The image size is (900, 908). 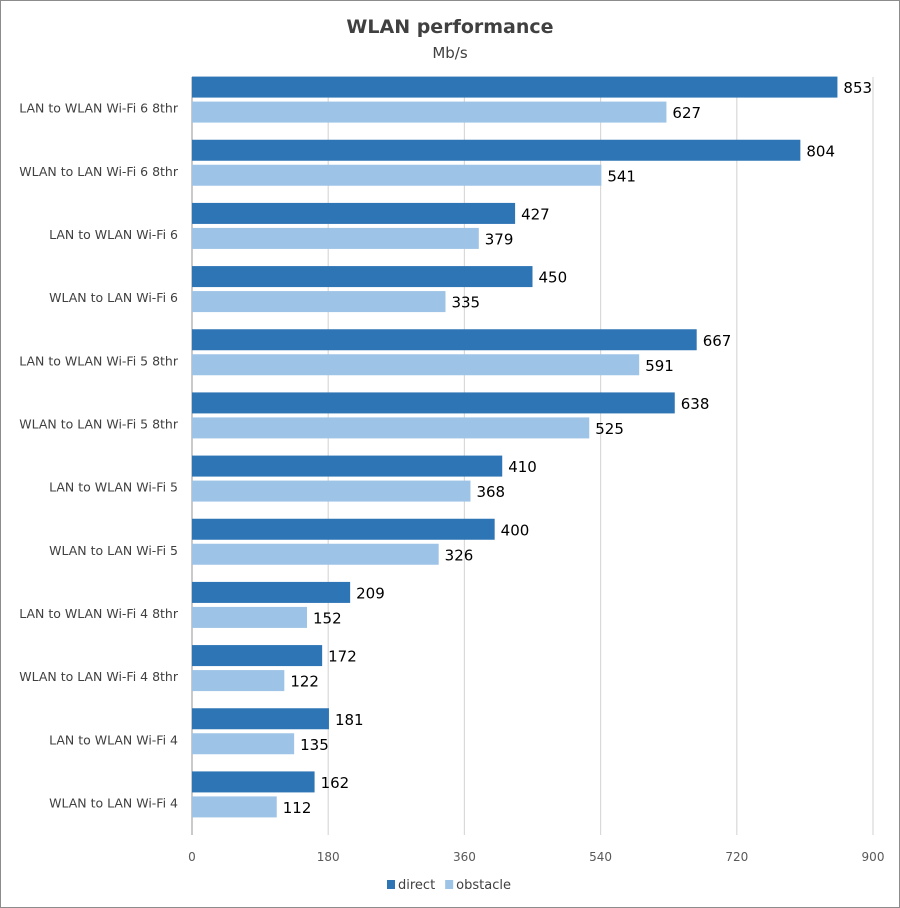 What do you see at coordinates (113, 487) in the screenshot?
I see `category-label: LAN to WLAN Wi-Fi 5` at bounding box center [113, 487].